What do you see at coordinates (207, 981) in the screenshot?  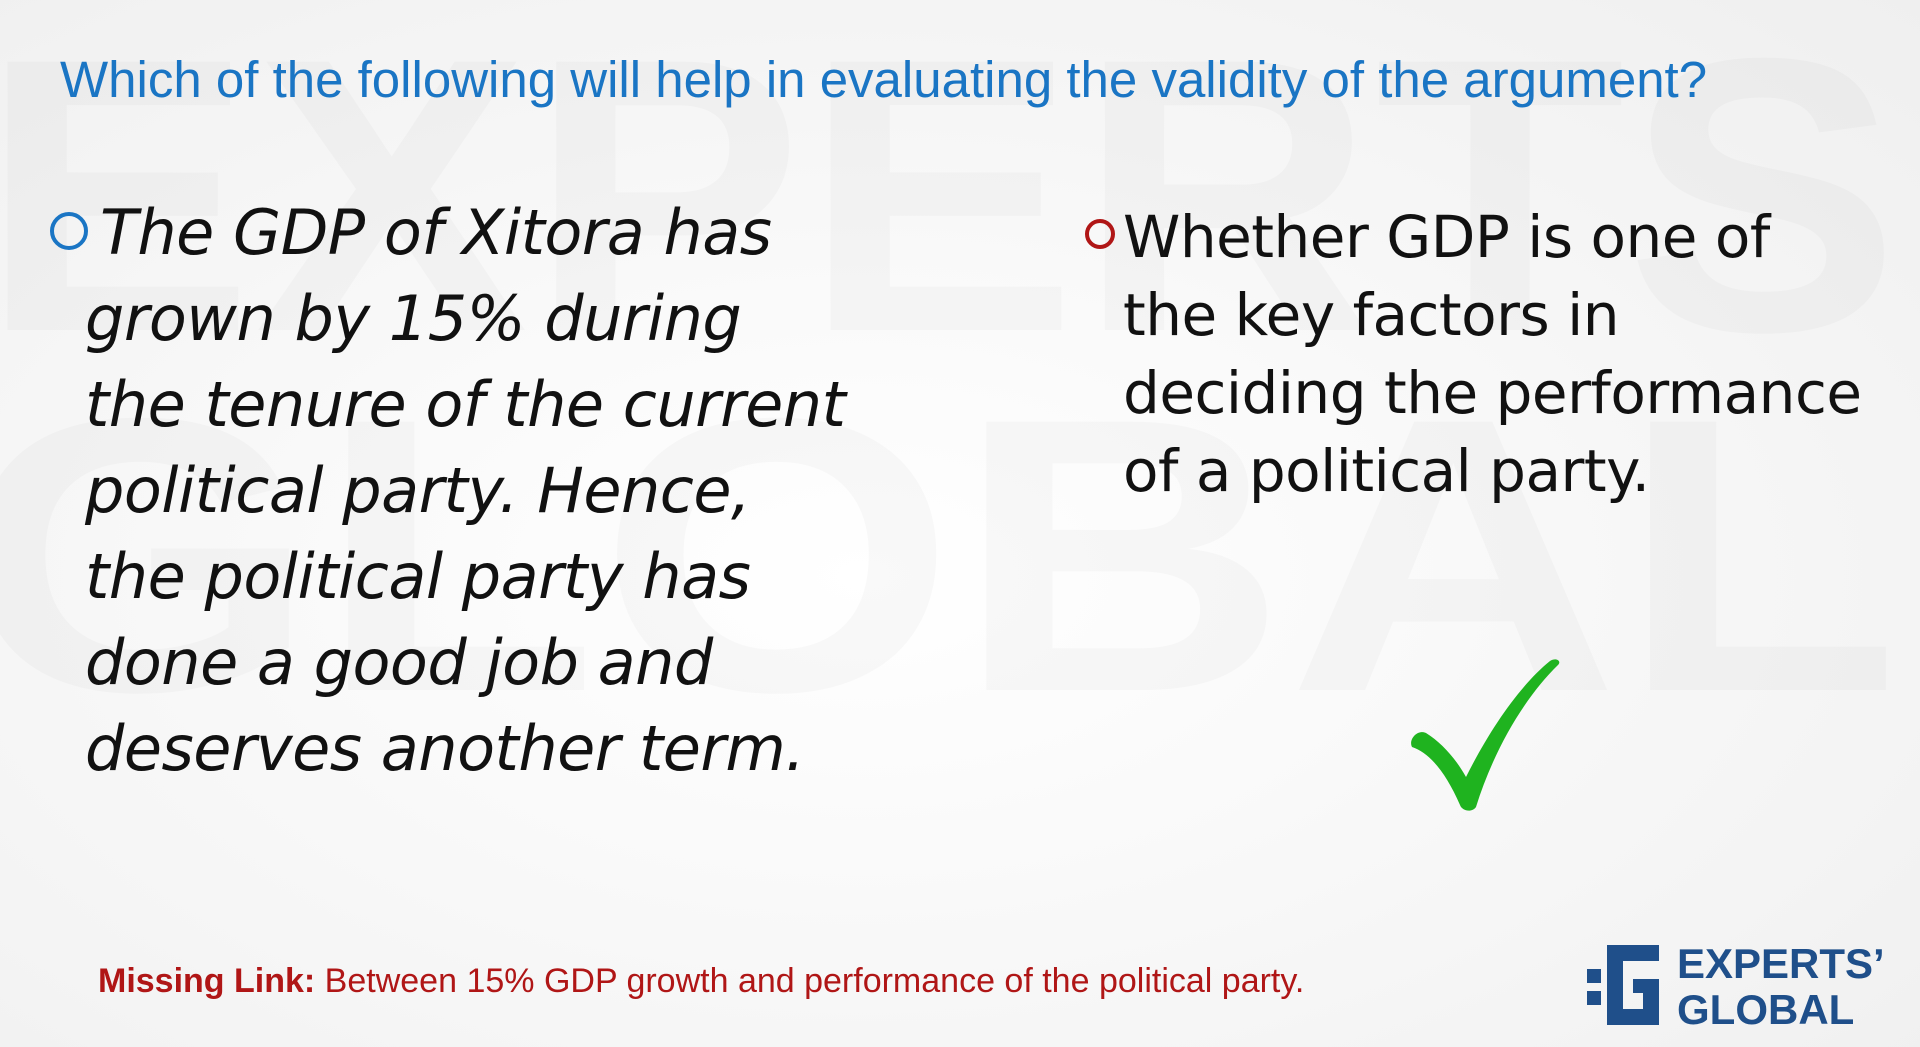 I see `missing-link-label: Missing Link:` at bounding box center [207, 981].